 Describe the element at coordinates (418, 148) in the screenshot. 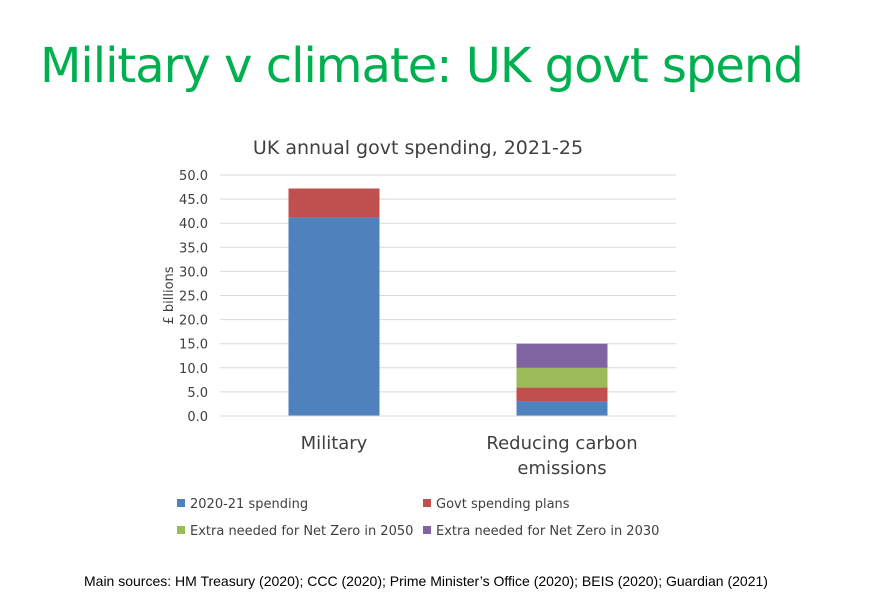

I see `chart-title: UK annual govt spending, 2021-25` at that location.